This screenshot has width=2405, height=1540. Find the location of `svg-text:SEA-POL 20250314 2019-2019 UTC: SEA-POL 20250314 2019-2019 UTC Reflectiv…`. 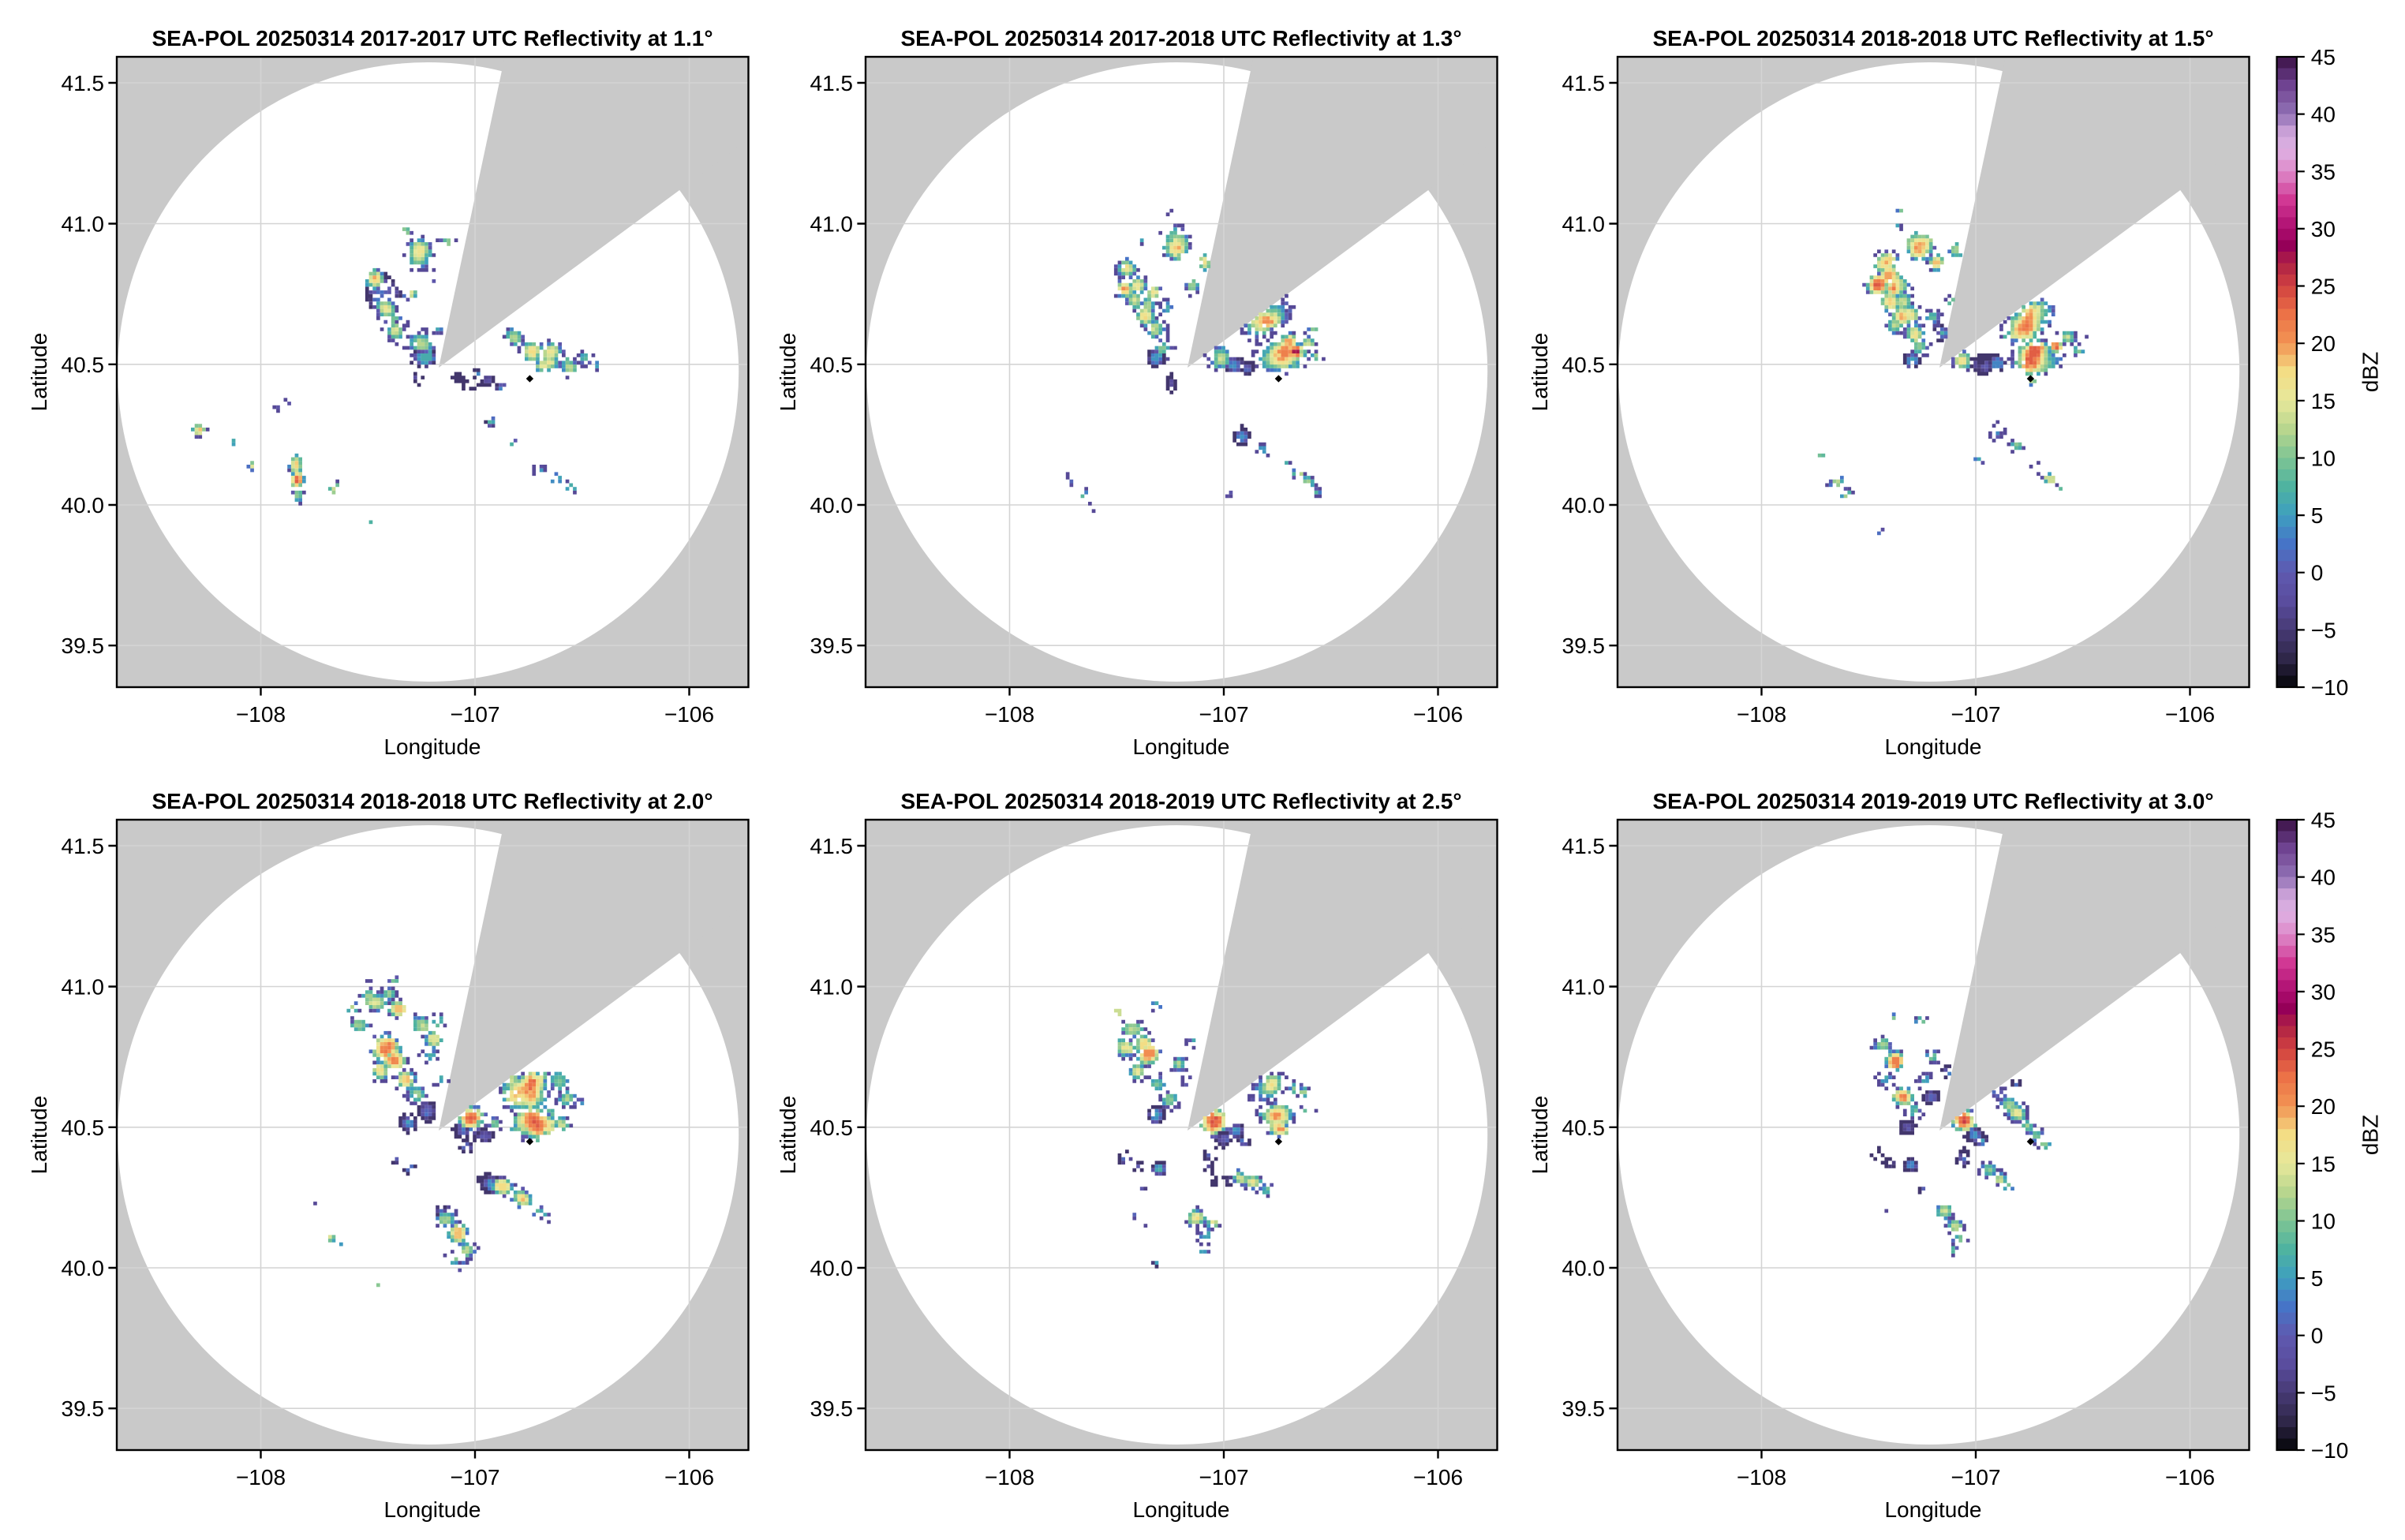

svg-text:SEA-POL 20250314 2019-2019 UTC: SEA-POL 20250314 2019-2019 UTC Reflectiv… is located at coordinates (1933, 801).